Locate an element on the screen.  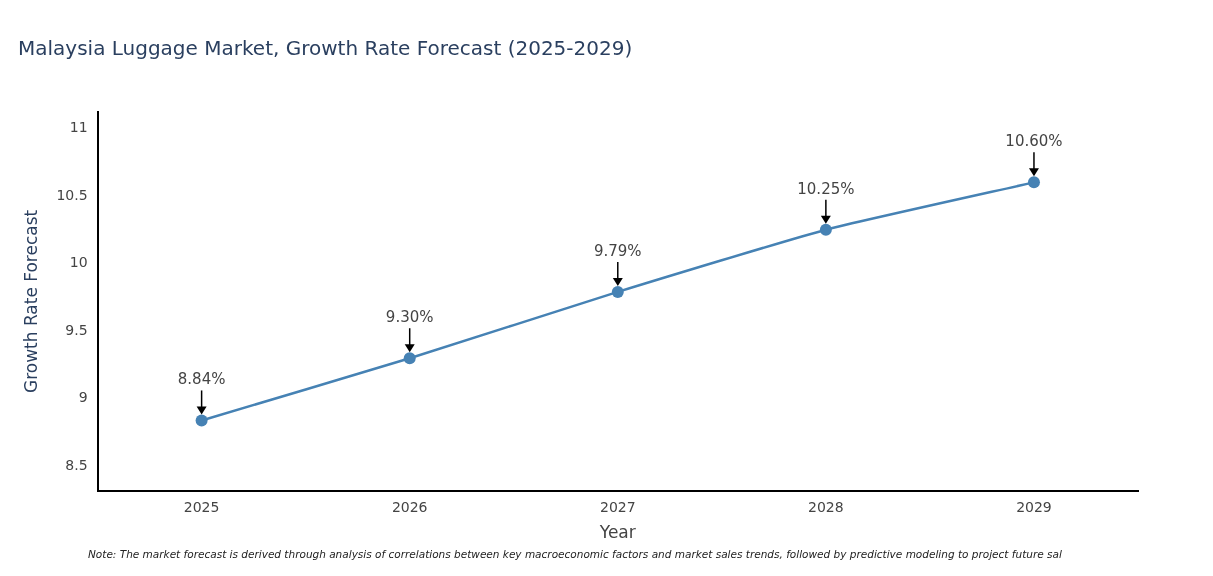
x-tick-label: 2026 is located at coordinates (409, 506).